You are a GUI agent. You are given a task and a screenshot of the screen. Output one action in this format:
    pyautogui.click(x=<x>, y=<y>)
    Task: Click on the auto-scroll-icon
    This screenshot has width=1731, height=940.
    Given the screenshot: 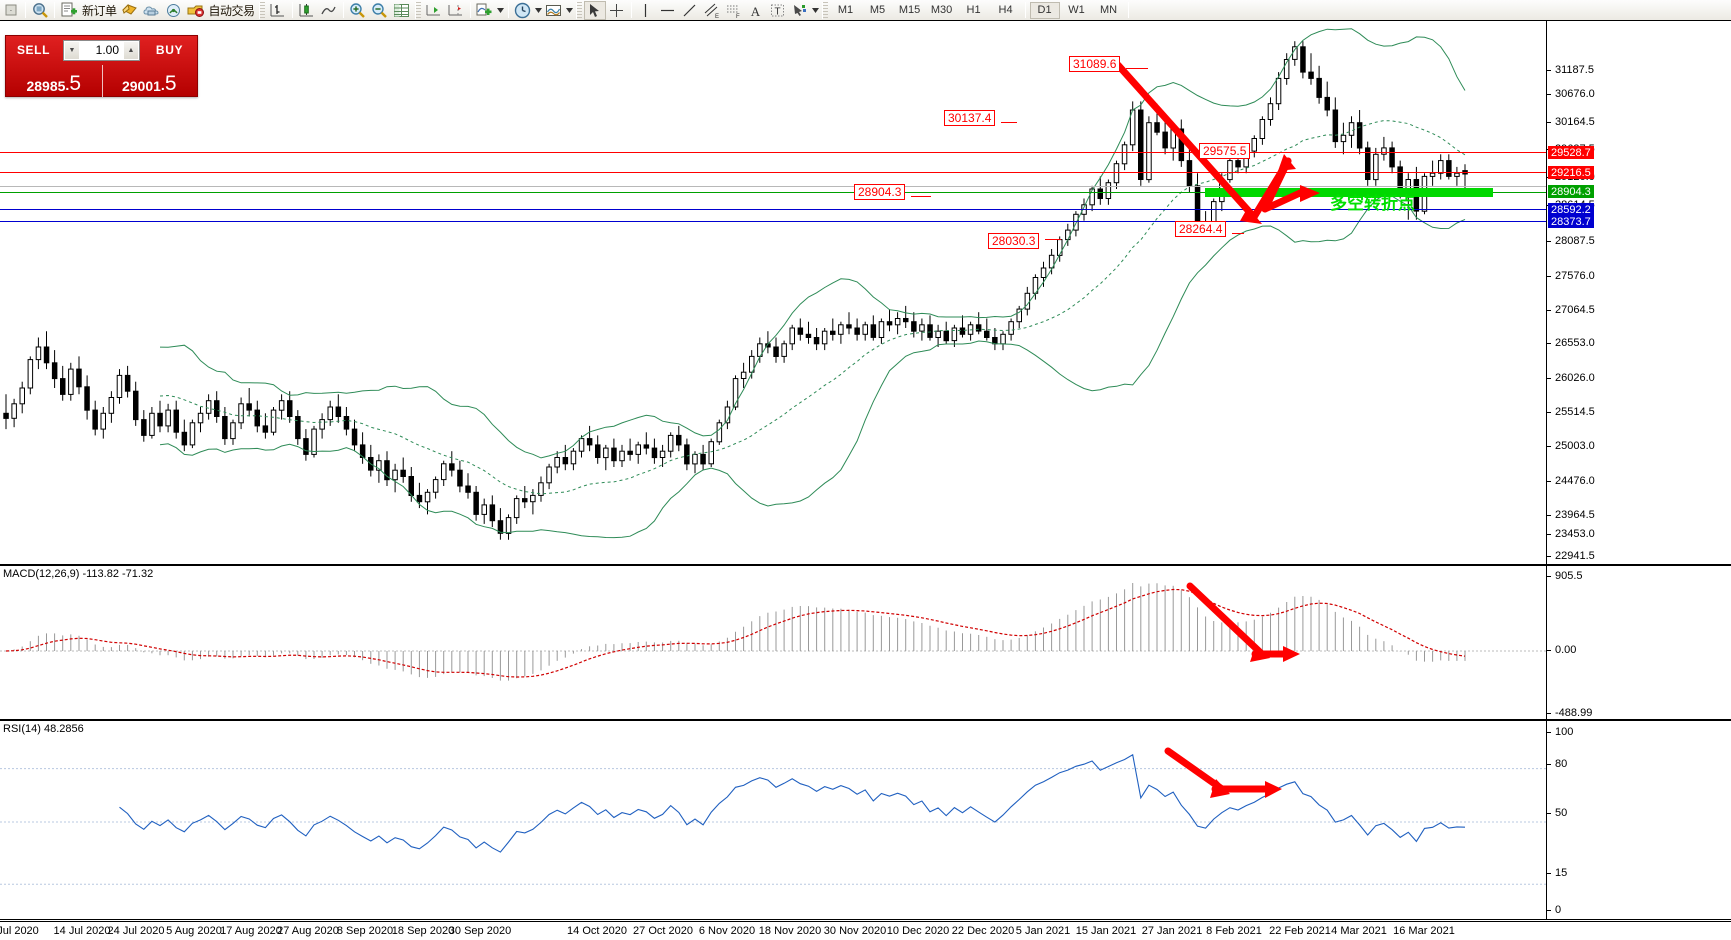 What is the action you would take?
    pyautogui.click(x=434, y=10)
    